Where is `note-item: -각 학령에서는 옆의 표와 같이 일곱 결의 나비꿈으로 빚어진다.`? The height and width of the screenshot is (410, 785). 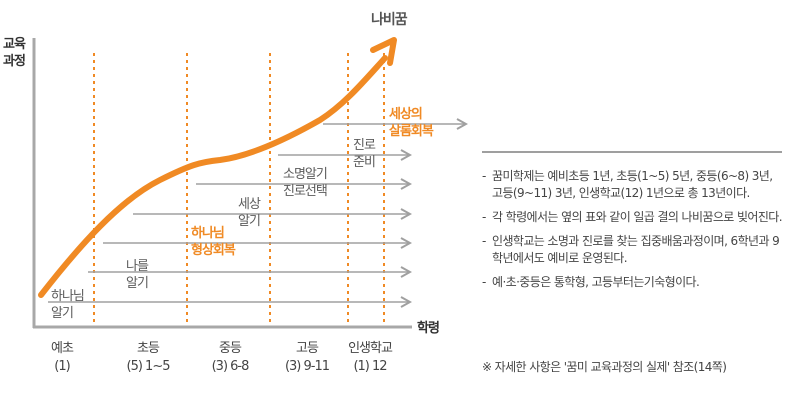 note-item: -각 학령에서는 옆의 표와 같이 일곱 결의 나비꿈으로 빚어진다. is located at coordinates (632, 217).